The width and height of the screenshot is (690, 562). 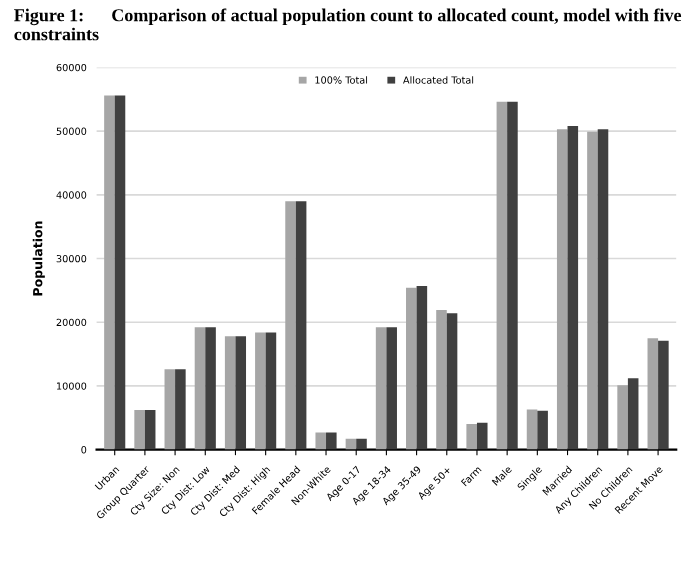 I want to click on chart-title: Figure 1: Comparison of actual population count to allocated count, model with five constraints, so click(x=348, y=24).